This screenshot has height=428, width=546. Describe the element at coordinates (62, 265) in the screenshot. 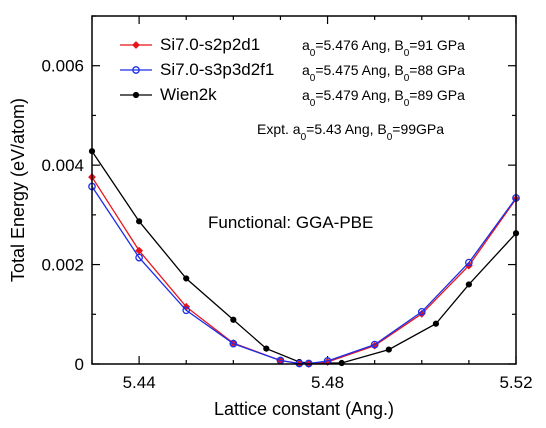

I see `y-tick-label: 0.002` at that location.